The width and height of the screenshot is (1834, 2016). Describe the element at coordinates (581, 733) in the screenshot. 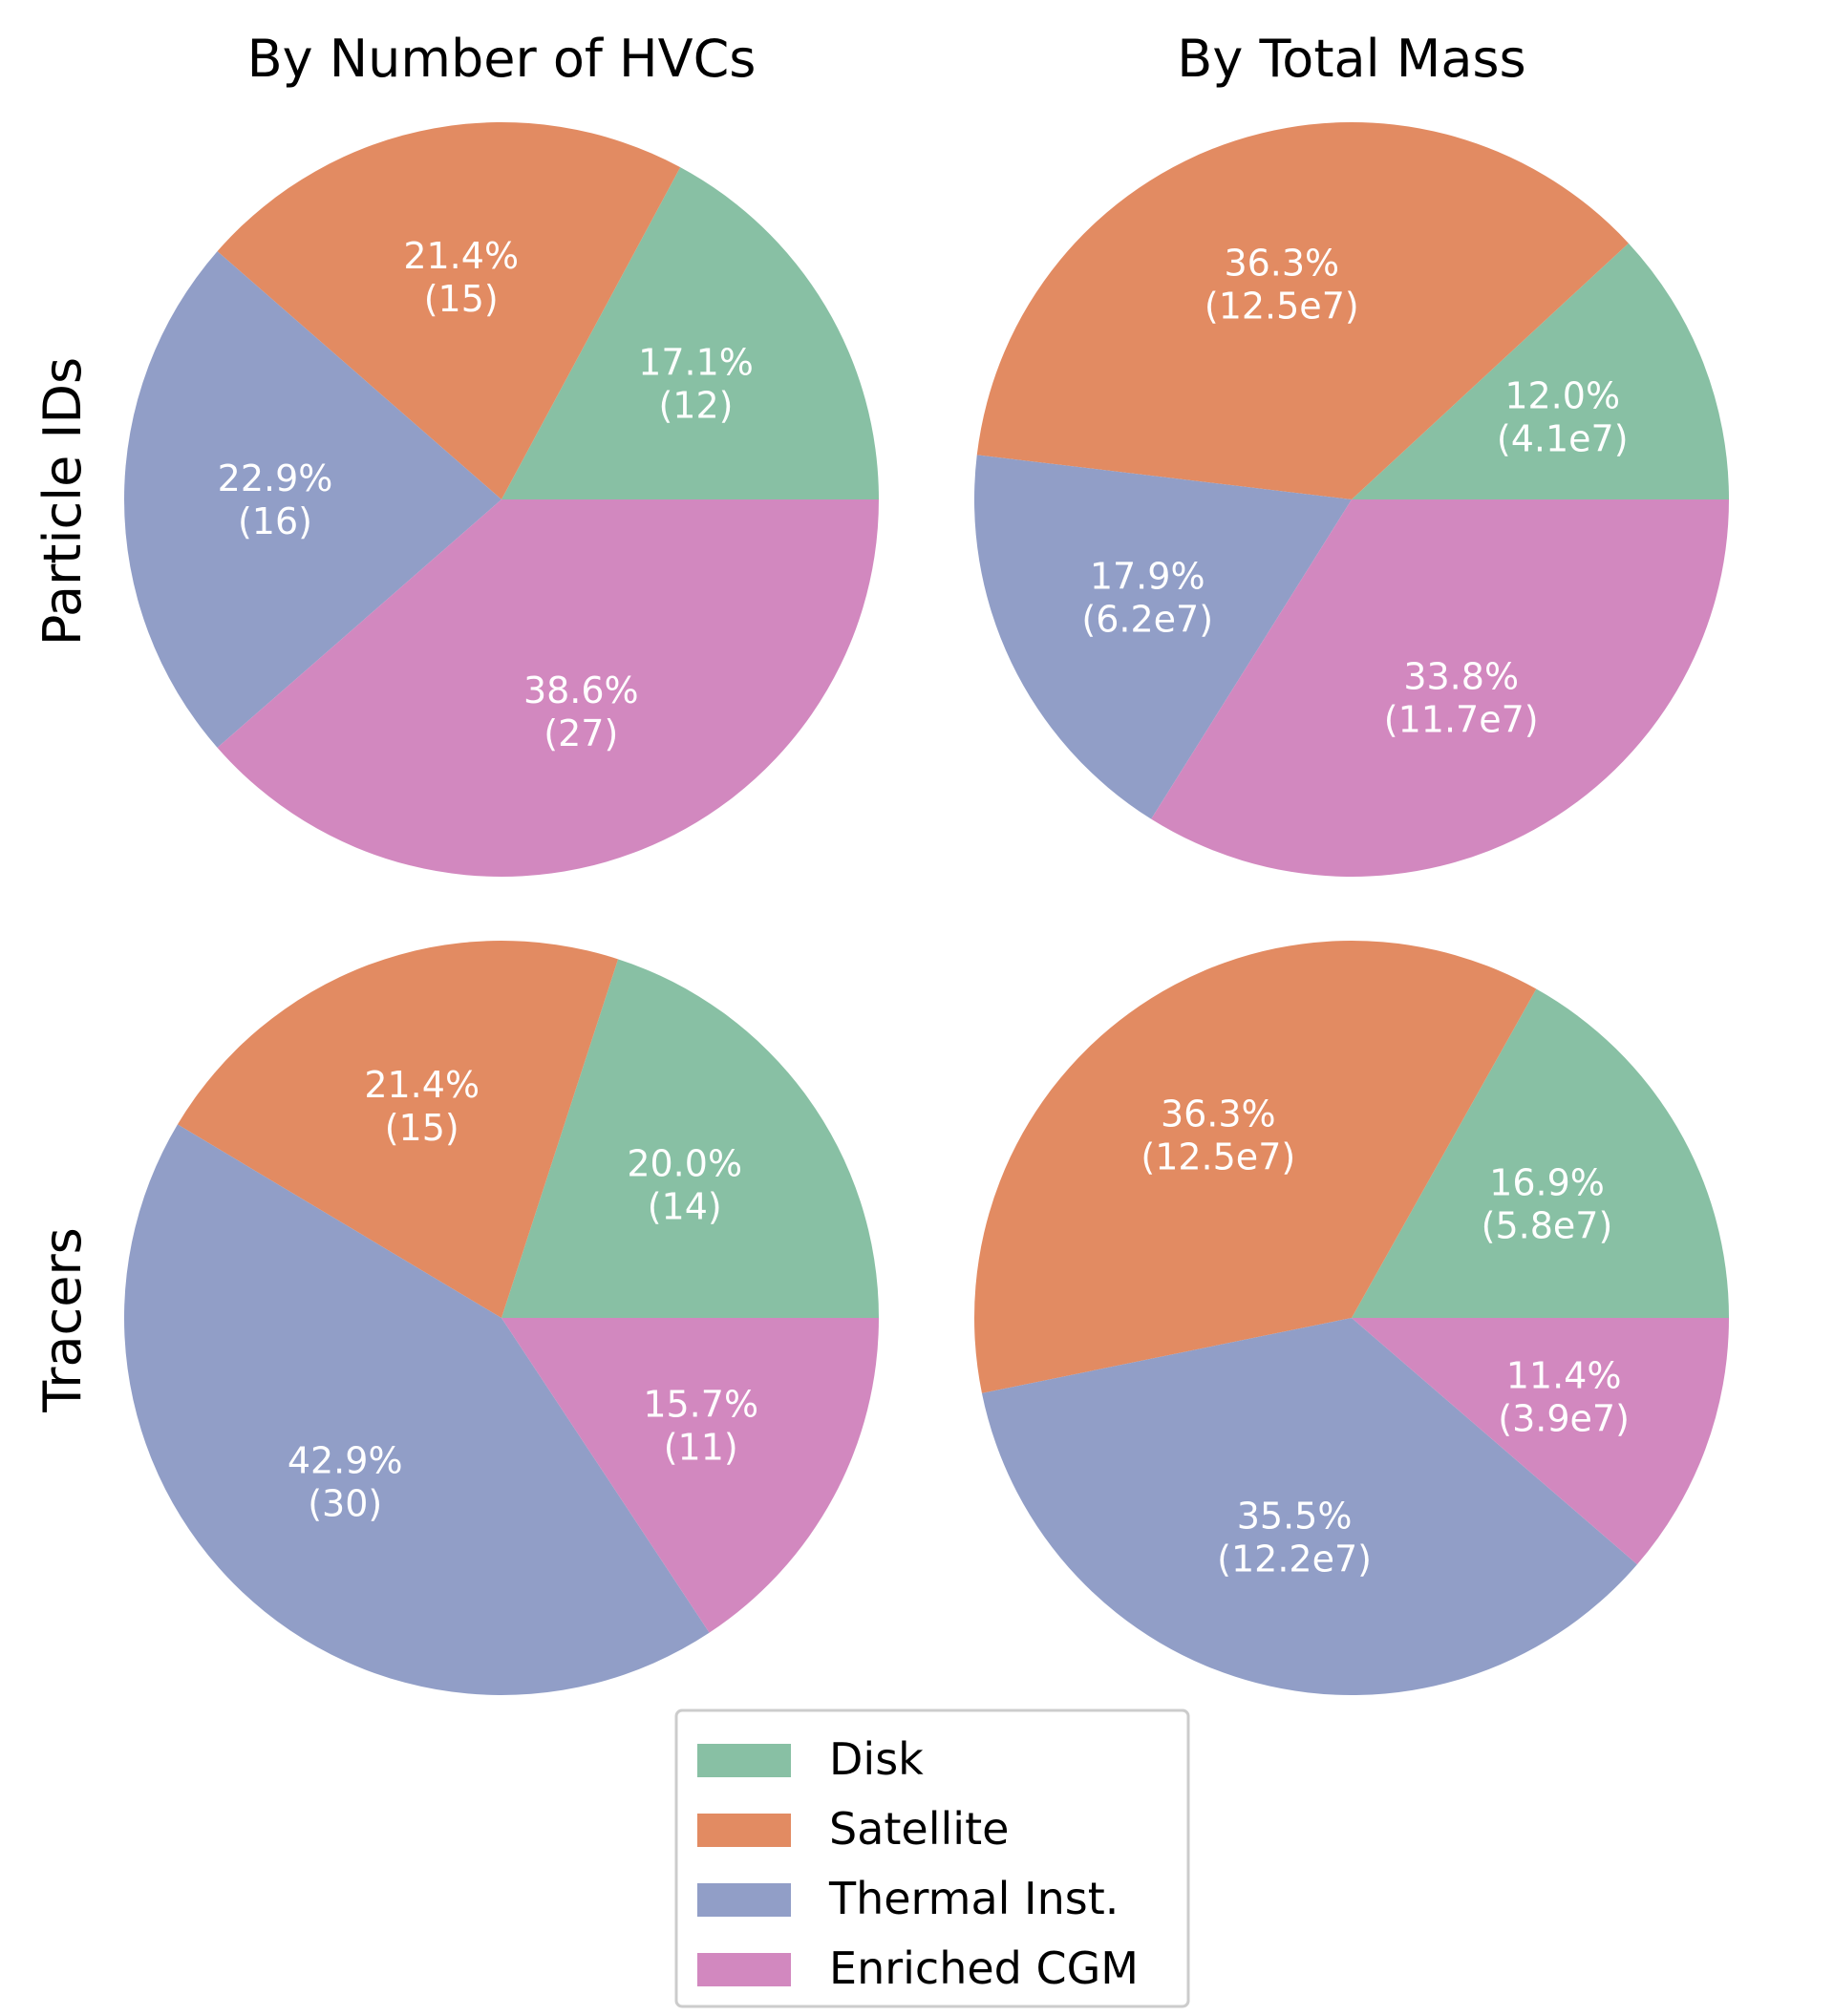

I see `slice-value-label: (27)` at that location.